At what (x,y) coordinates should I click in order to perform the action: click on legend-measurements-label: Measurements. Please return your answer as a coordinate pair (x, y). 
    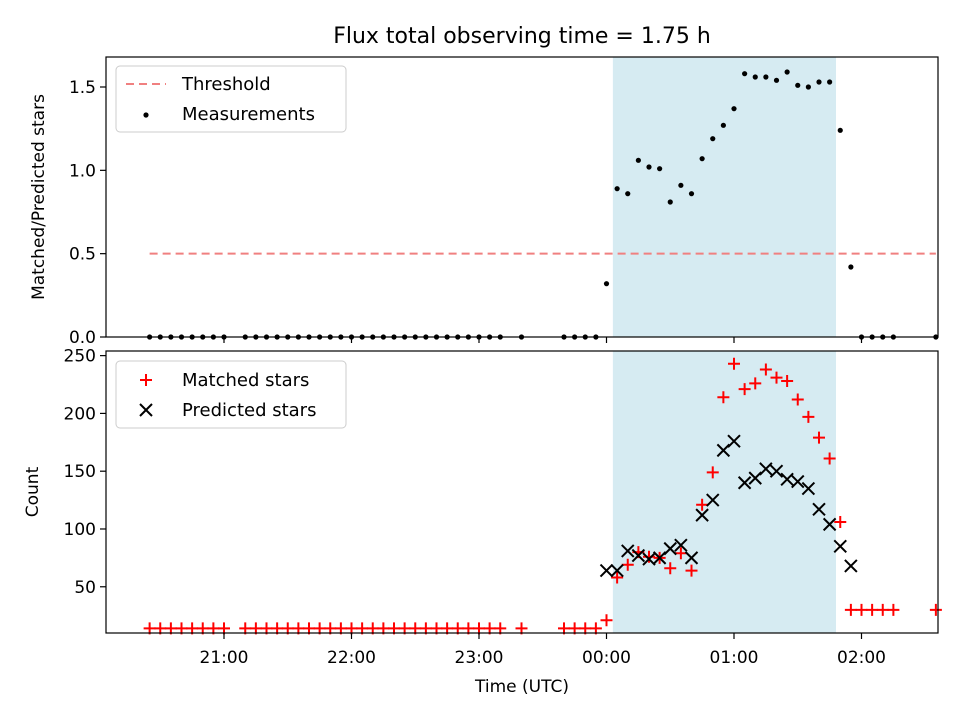
    Looking at the image, I should click on (248, 114).